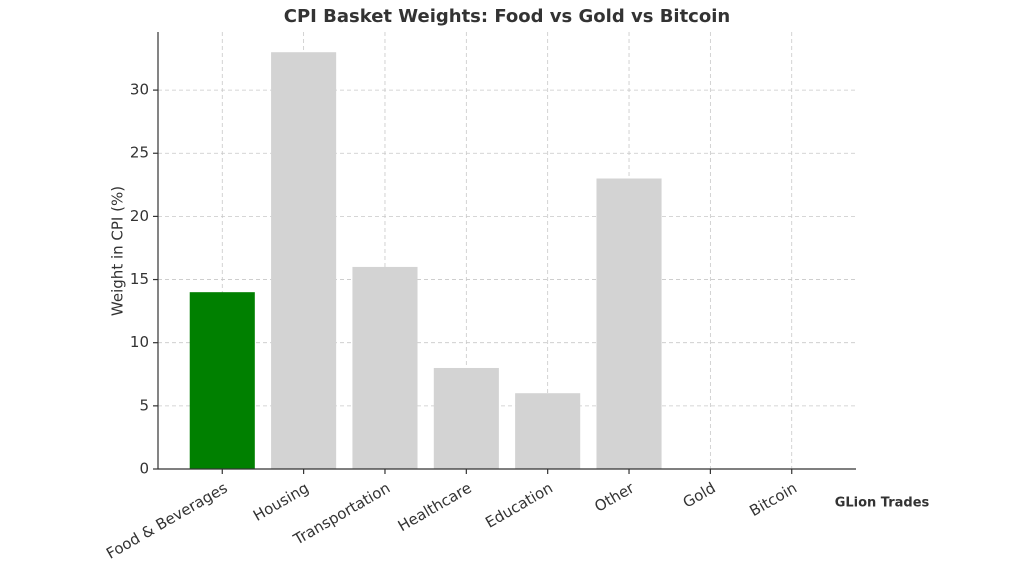 This screenshot has height=576, width=1024. Describe the element at coordinates (139, 90) in the screenshot. I see `y-tick-label: 30` at that location.